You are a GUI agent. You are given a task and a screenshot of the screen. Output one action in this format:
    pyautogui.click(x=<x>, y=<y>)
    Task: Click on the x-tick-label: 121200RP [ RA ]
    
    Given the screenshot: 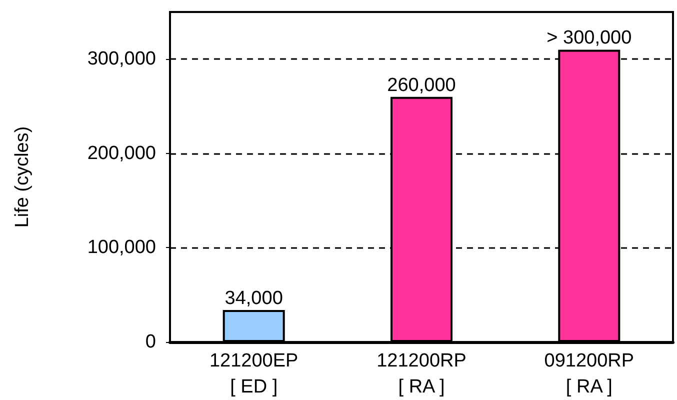 What is the action you would take?
    pyautogui.click(x=421, y=374)
    